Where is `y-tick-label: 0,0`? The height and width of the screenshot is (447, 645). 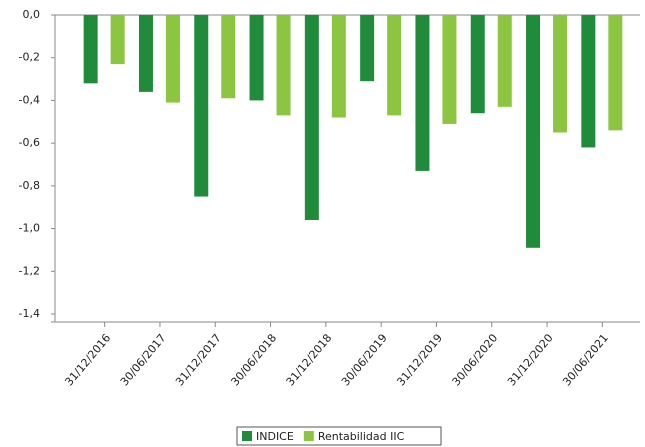
y-tick-label: 0,0 is located at coordinates (32, 14).